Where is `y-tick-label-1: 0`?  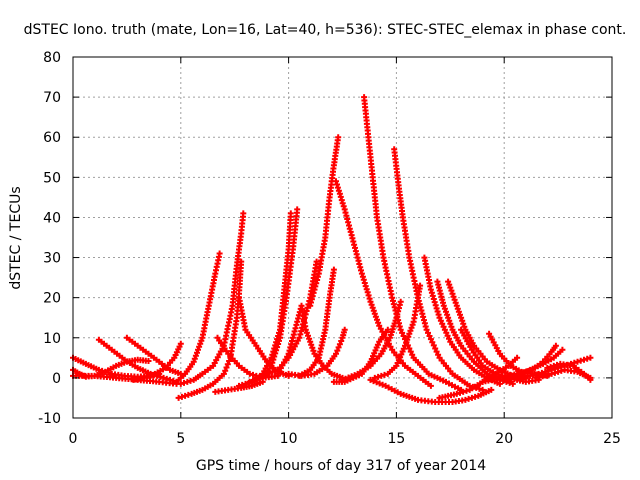 y-tick-label-1: 0 is located at coordinates (56, 379).